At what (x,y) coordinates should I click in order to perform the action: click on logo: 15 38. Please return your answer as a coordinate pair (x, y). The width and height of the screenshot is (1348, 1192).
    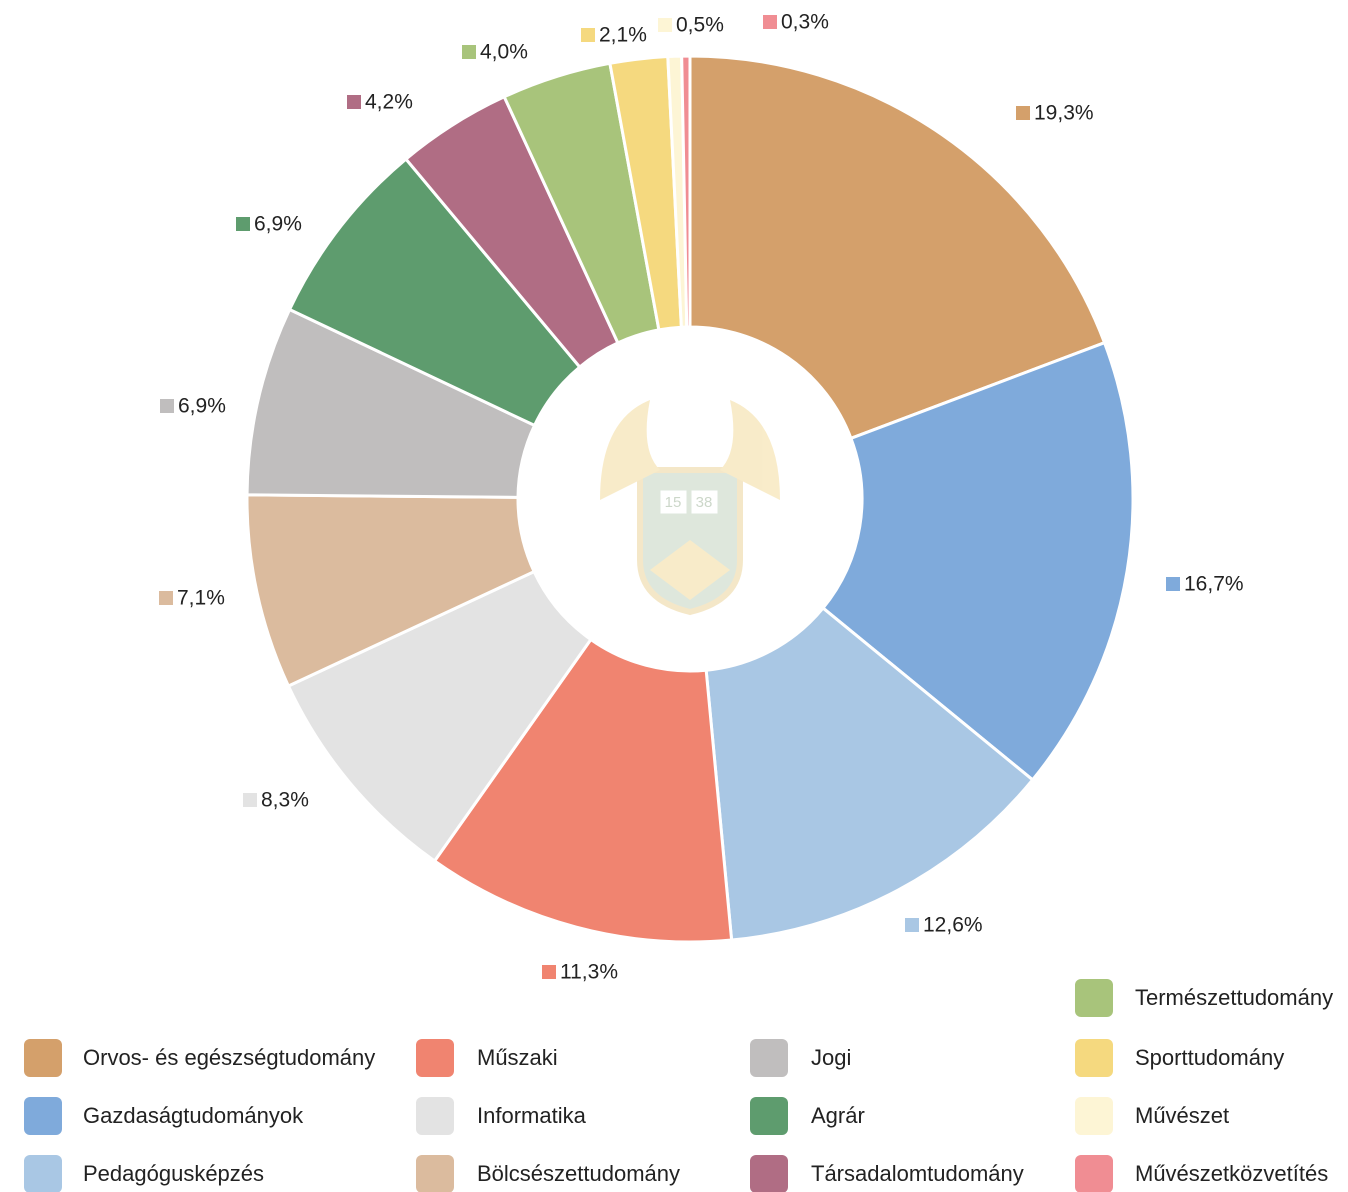
    Looking at the image, I should click on (690, 508).